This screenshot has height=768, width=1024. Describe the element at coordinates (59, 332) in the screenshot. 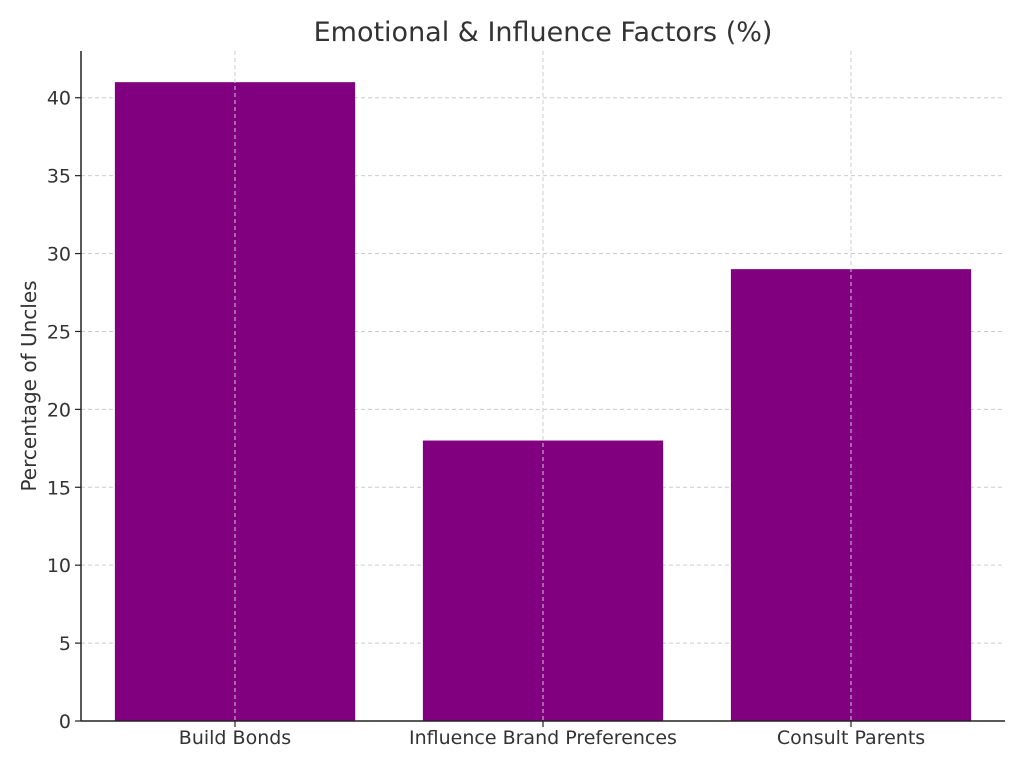

I see `y-tick-label: 25` at that location.